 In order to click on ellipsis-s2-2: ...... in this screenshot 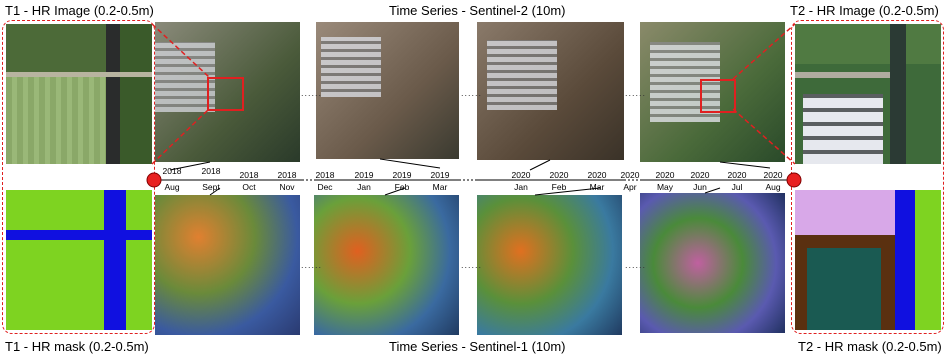, I will do `click(472, 93)`.